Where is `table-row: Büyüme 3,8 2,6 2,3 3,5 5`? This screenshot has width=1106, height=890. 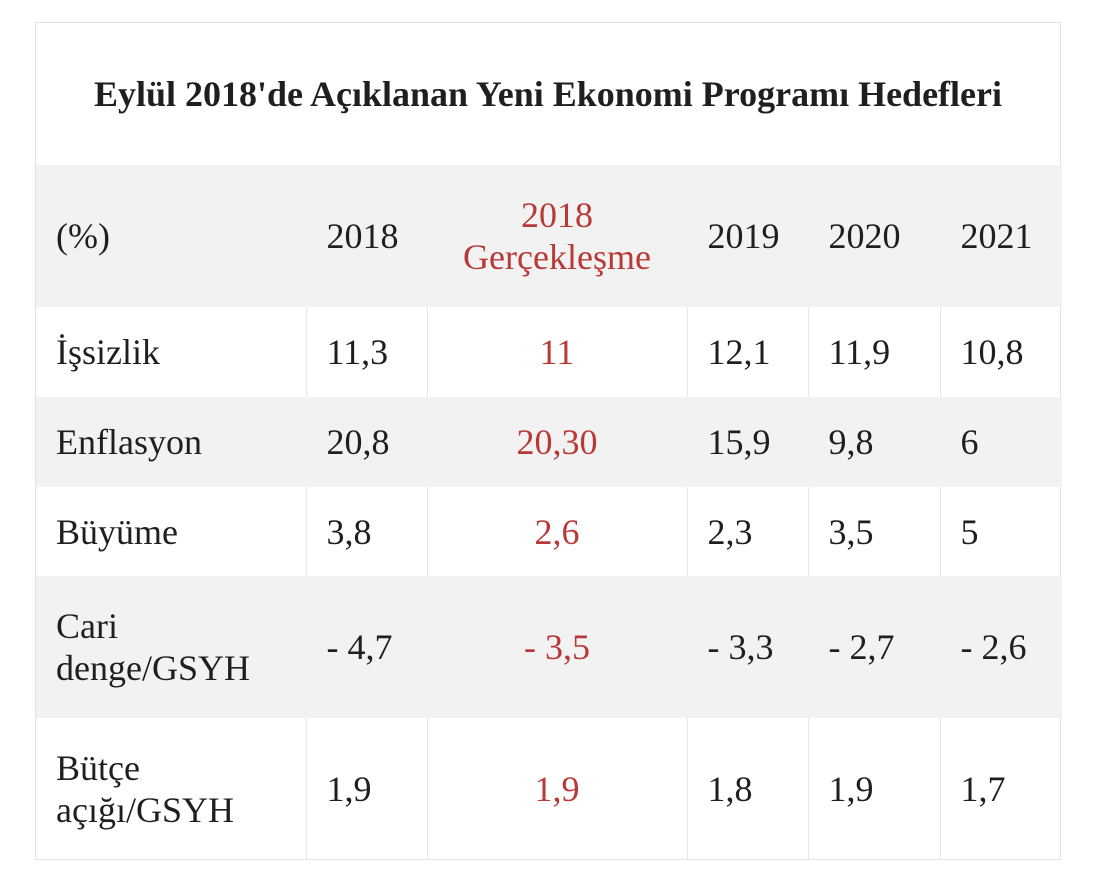 table-row: Büyüme 3,8 2,6 2,3 3,5 5 is located at coordinates (549, 531).